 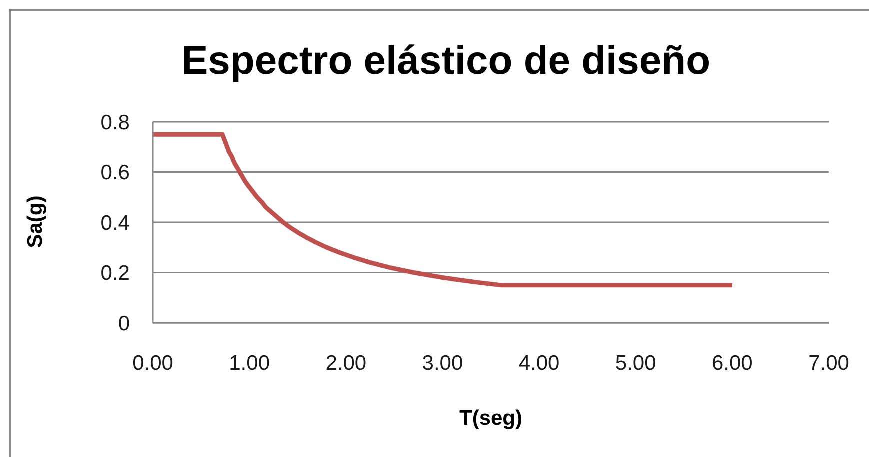 I want to click on x-tick-label: 6.00, so click(x=732, y=363).